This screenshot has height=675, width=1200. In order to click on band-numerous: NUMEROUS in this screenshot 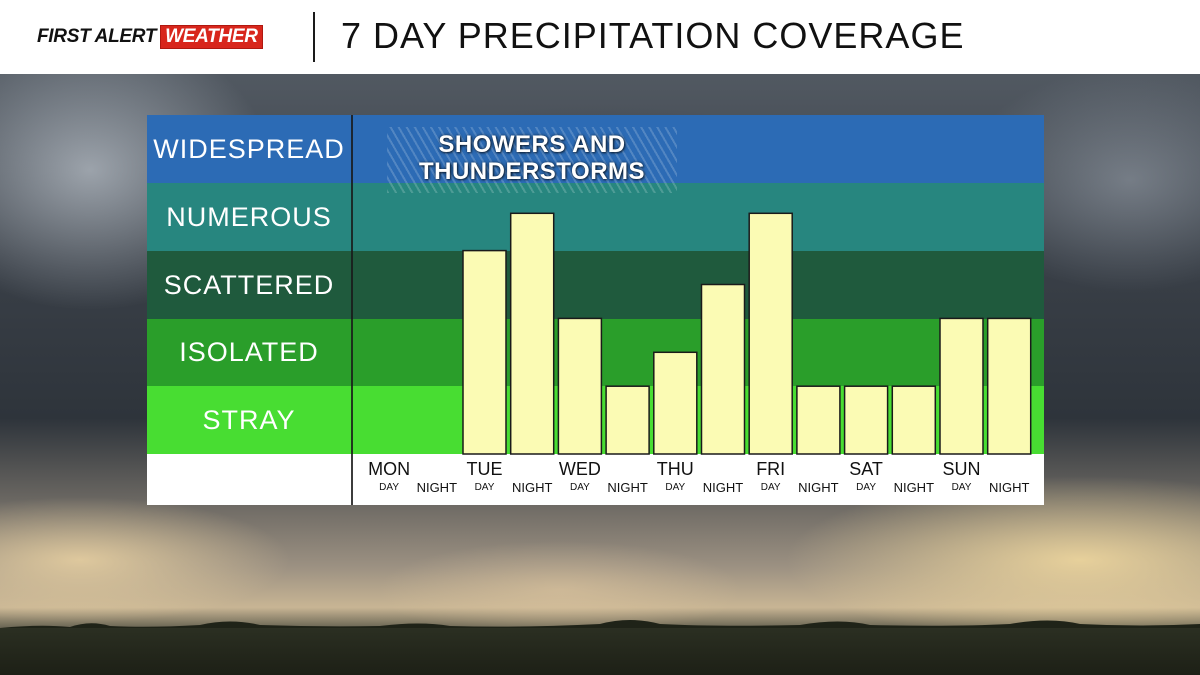, I will do `click(595, 217)`.